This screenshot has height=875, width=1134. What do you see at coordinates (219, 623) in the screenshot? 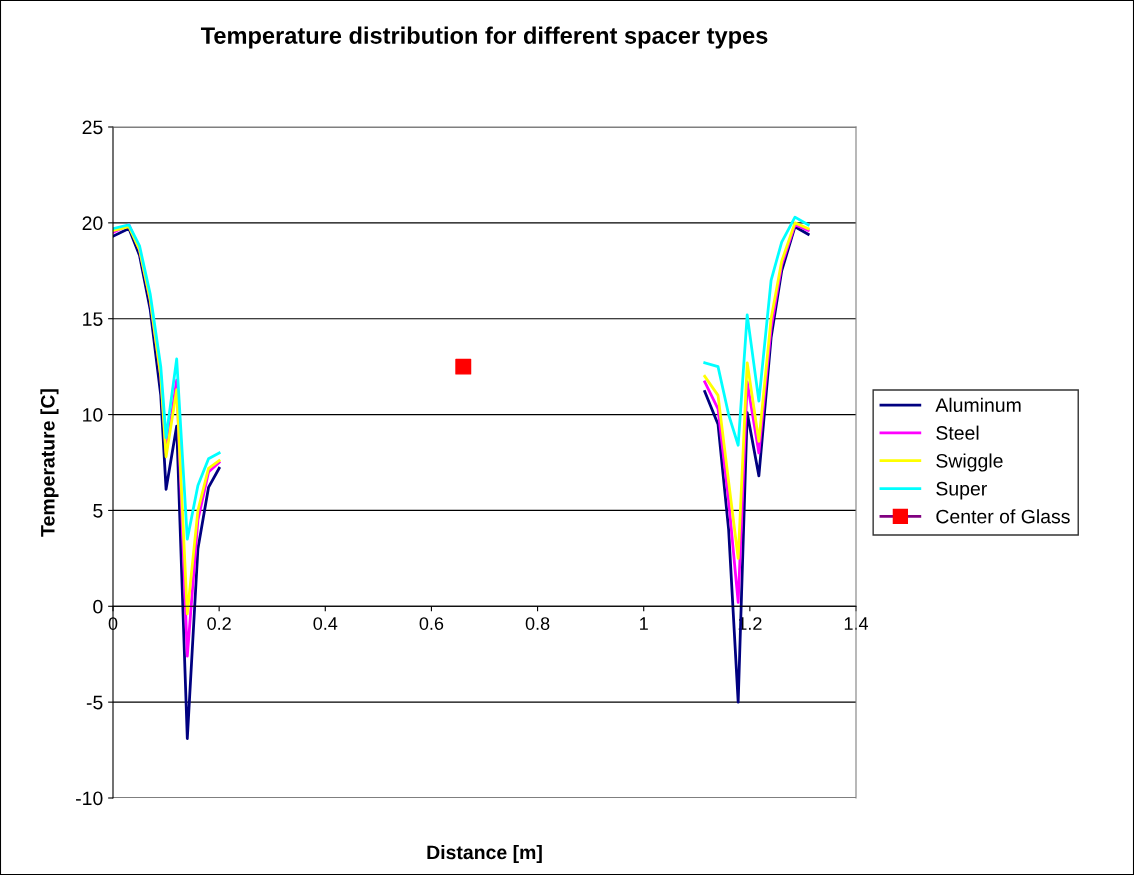
I see `x-tick-label: 0.2` at bounding box center [219, 623].